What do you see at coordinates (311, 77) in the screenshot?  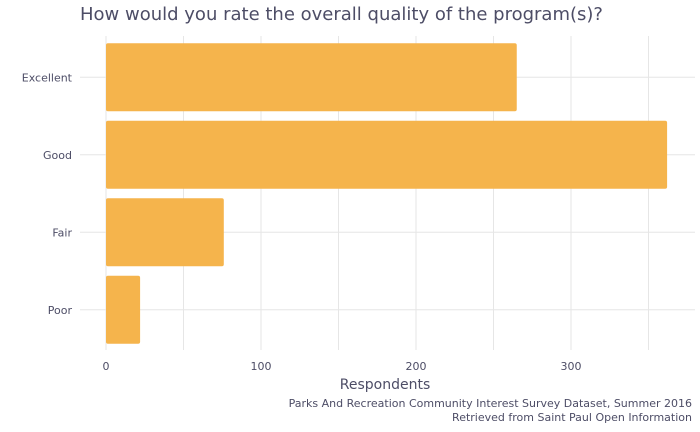 I see `bar-excellent` at bounding box center [311, 77].